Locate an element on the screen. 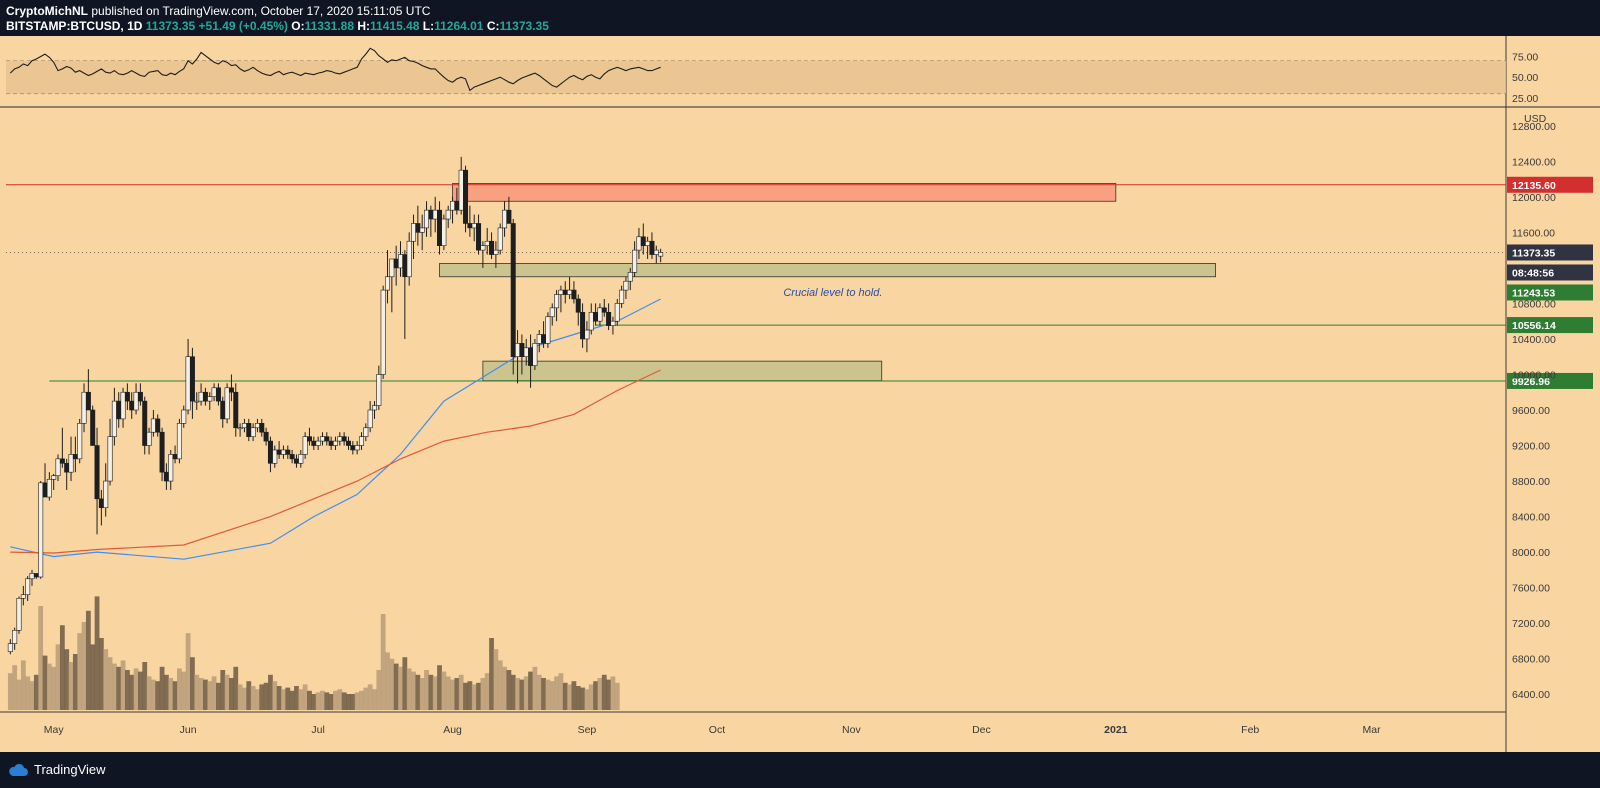  tradingview-brand: TradingView is located at coordinates (70, 769).